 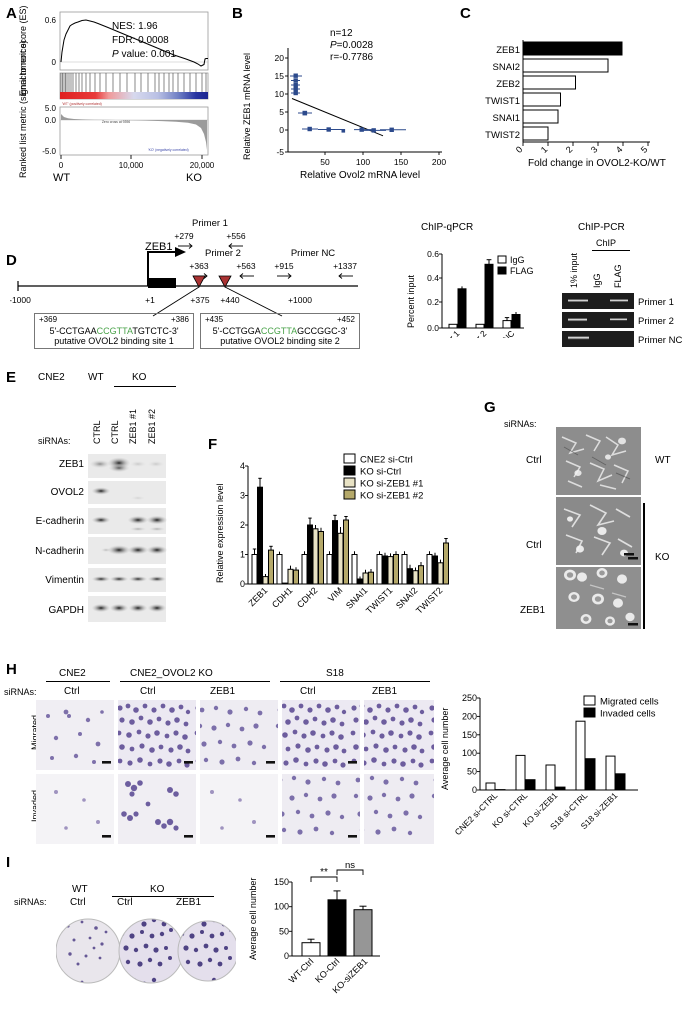 What do you see at coordinates (324, 872) in the screenshot?
I see `panel-i-sig1: **` at bounding box center [324, 872].